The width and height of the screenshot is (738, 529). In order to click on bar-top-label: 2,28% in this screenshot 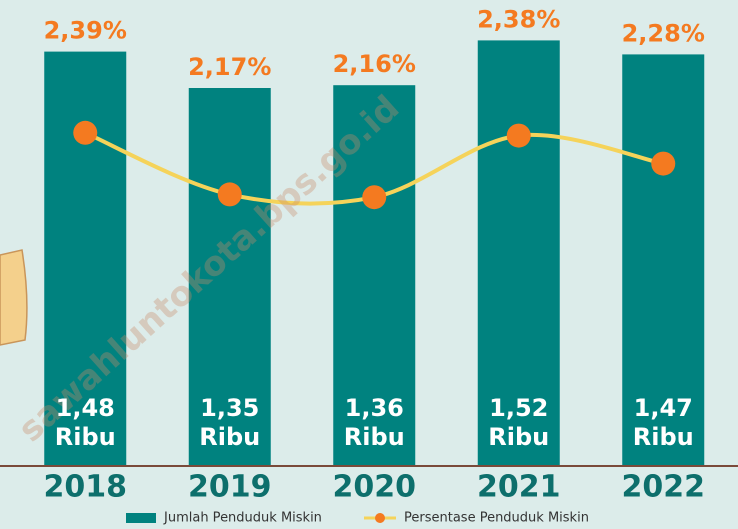, I will do `click(663, 33)`.